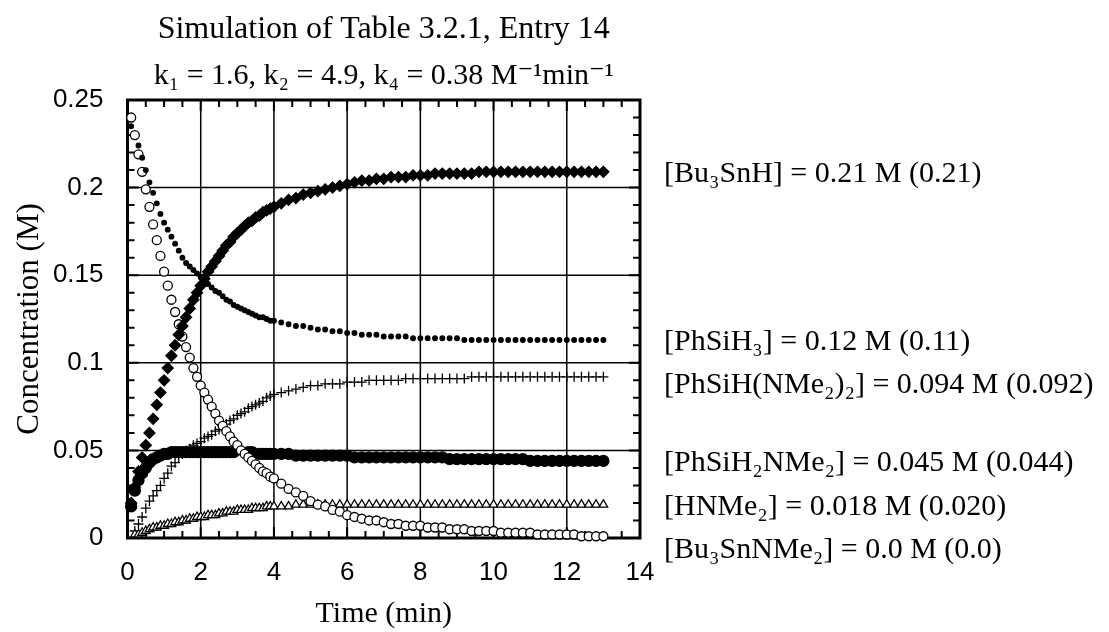  I want to click on y-tick-label: 0.05, so click(78, 448).